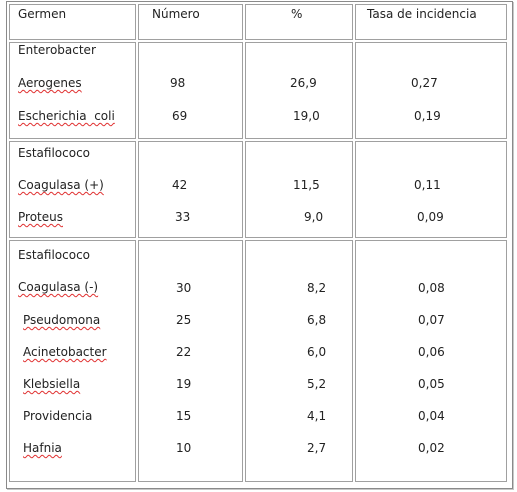 Image resolution: width=517 pixels, height=492 pixels. Describe the element at coordinates (317, 288) in the screenshot. I see `pct-coagulasa-negativo: 8,2` at that location.